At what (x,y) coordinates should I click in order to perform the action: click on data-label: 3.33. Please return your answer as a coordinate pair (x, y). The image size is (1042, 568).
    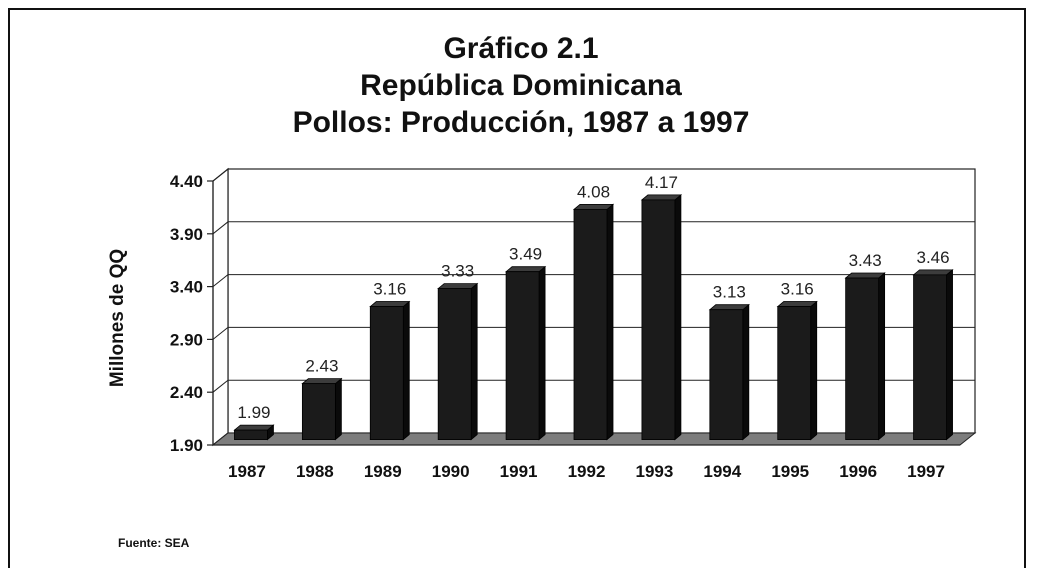
    Looking at the image, I should click on (457, 271).